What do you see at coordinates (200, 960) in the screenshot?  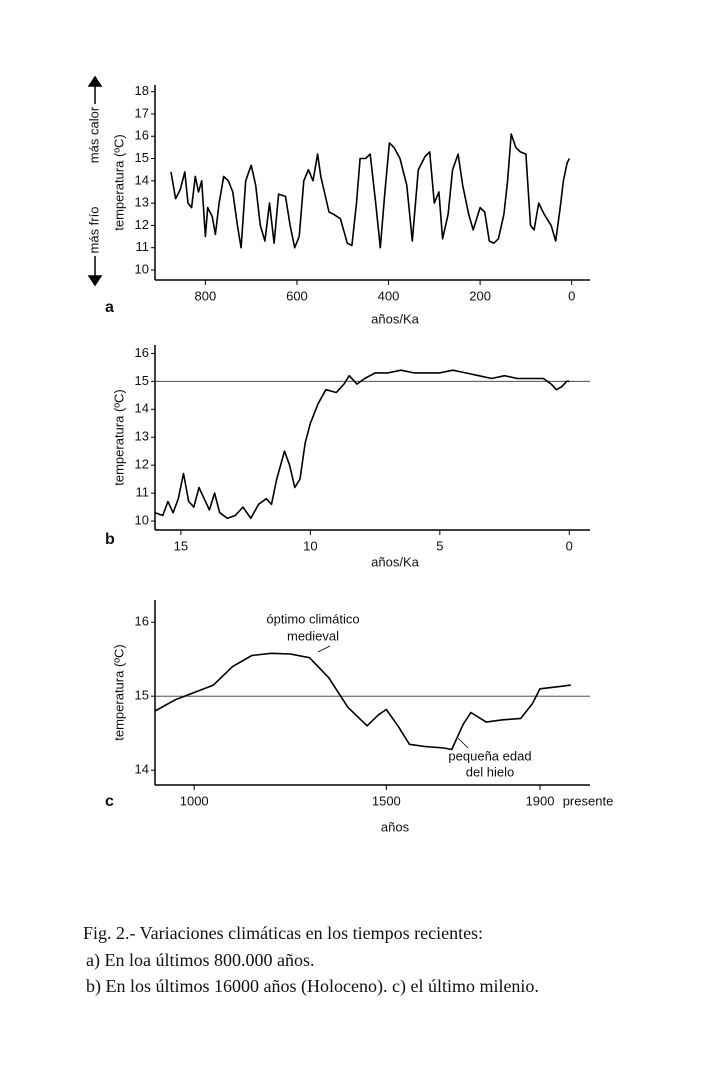 I see `caption: a) En loa últimos 800.000 años.` at bounding box center [200, 960].